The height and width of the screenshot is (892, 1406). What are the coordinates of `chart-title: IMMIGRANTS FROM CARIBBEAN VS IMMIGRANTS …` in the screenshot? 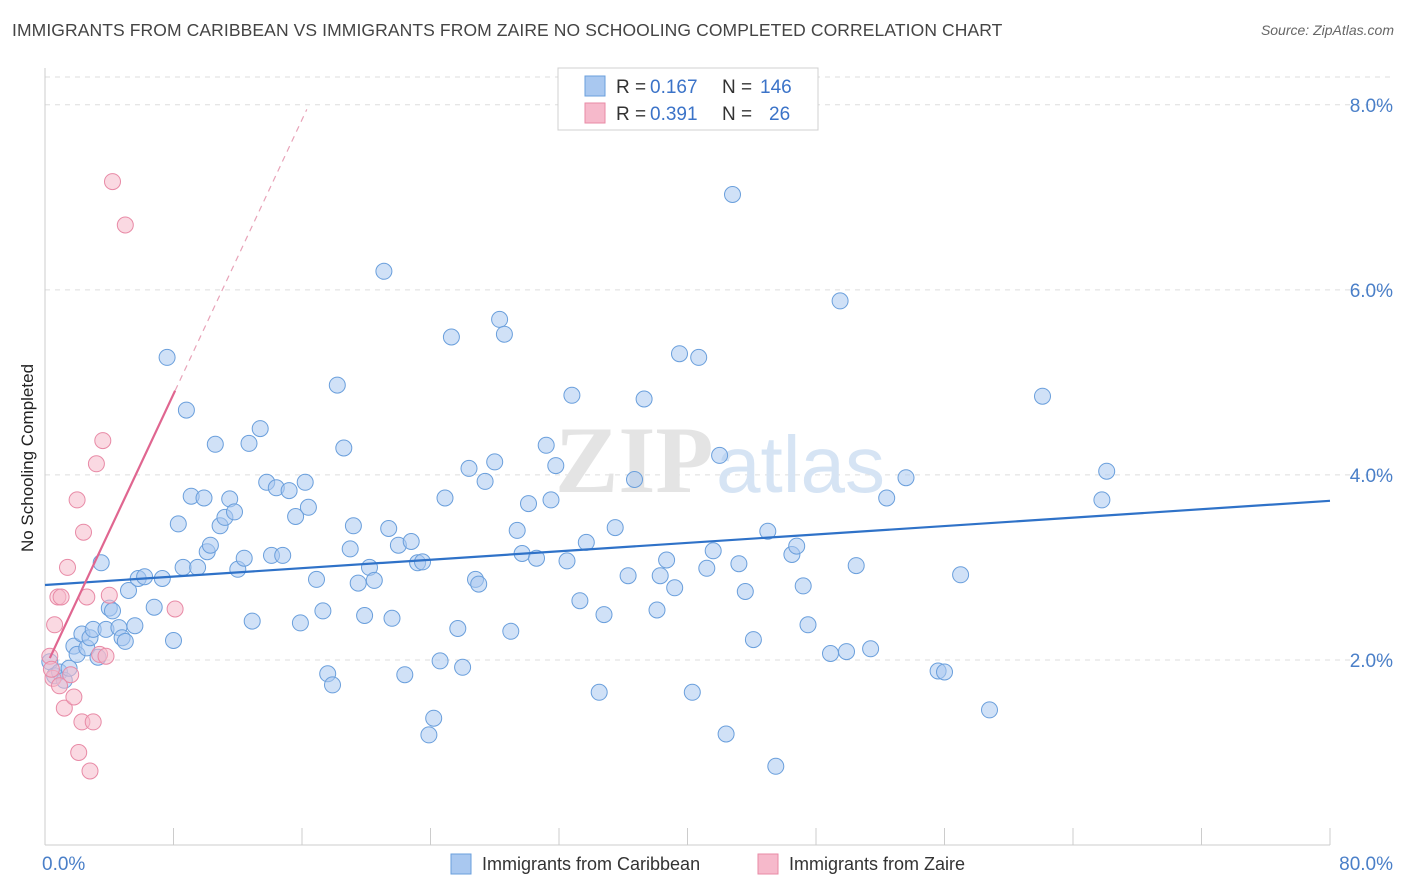 It's located at (507, 30).